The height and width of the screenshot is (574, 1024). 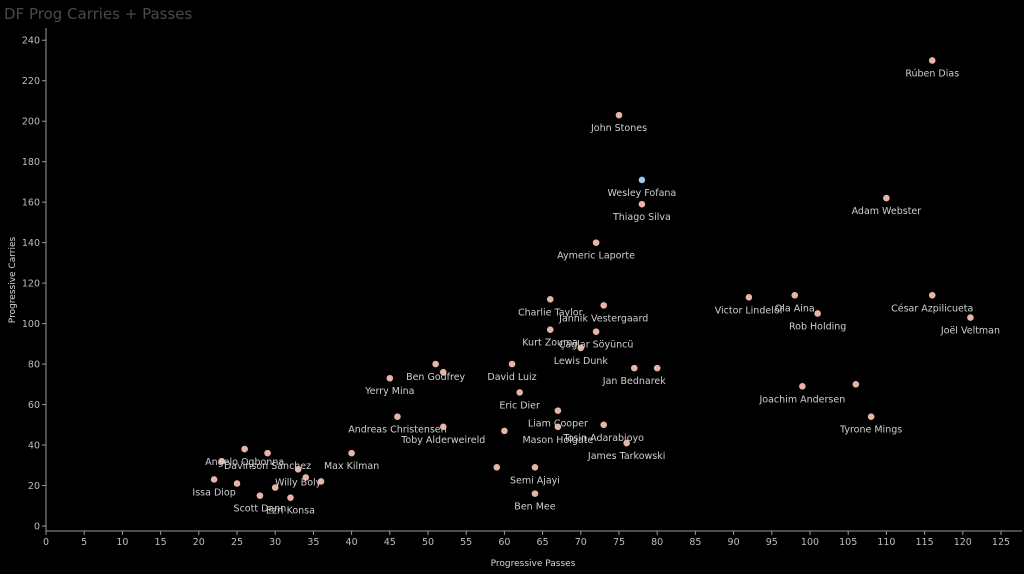 I want to click on y-tick-label: 60, so click(x=34, y=405).